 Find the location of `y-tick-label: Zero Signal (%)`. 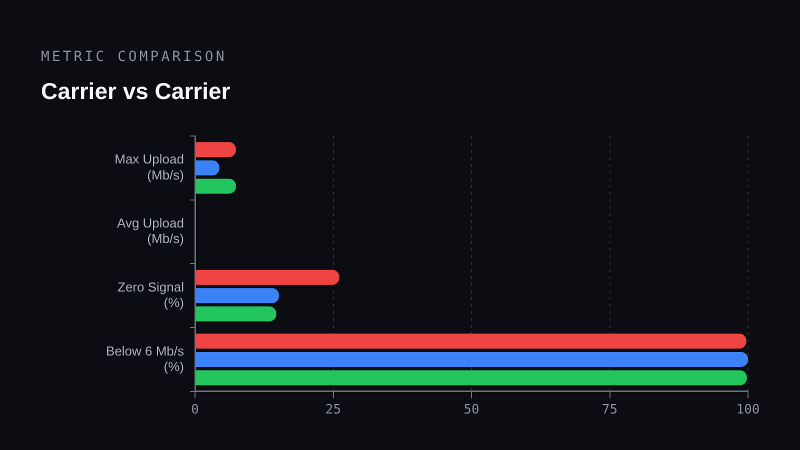

y-tick-label: Zero Signal (%) is located at coordinates (151, 294).